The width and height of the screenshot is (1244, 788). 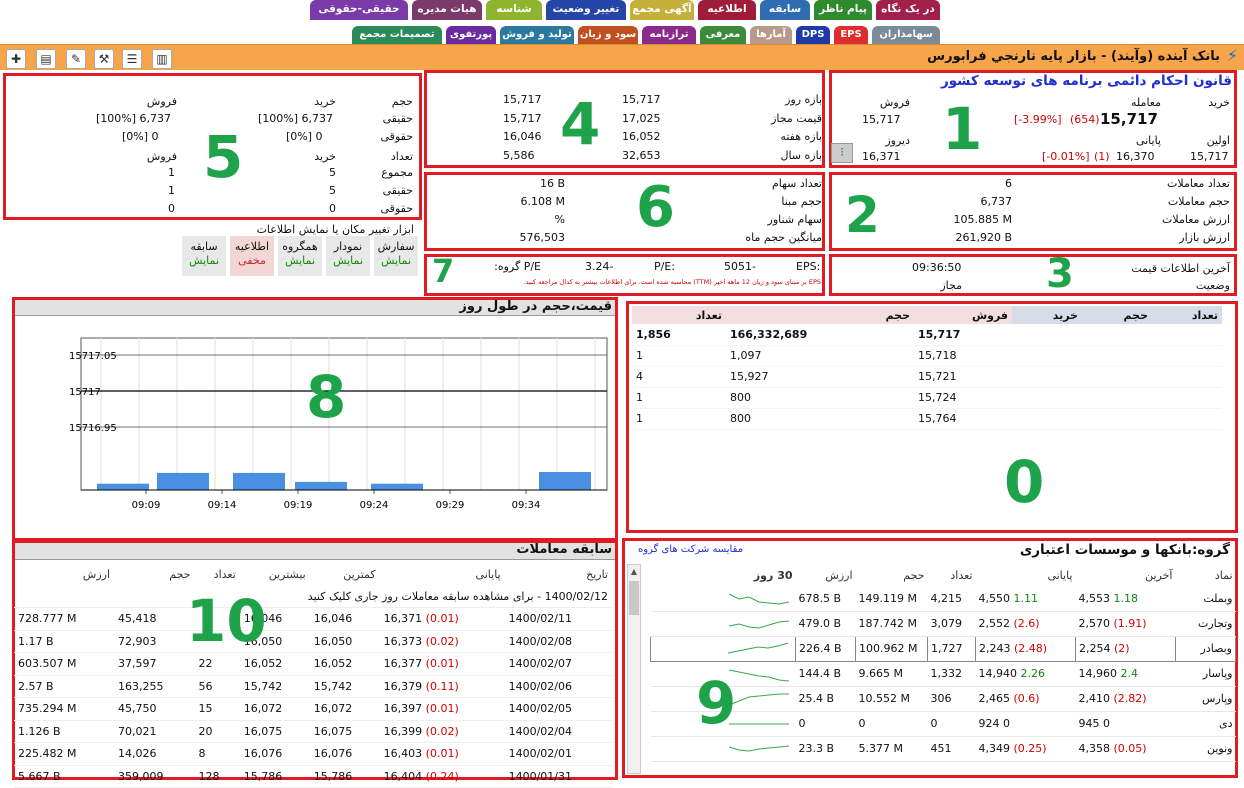 What do you see at coordinates (608, 35) in the screenshot?
I see `tab-profit-loss: سود و زیان` at bounding box center [608, 35].